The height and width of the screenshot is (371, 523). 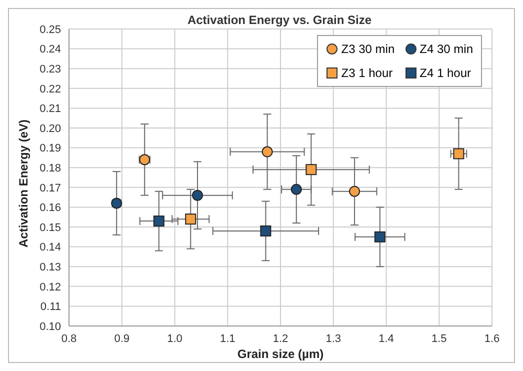 I want to click on y-tick-label: 0.21, so click(x=50, y=109).